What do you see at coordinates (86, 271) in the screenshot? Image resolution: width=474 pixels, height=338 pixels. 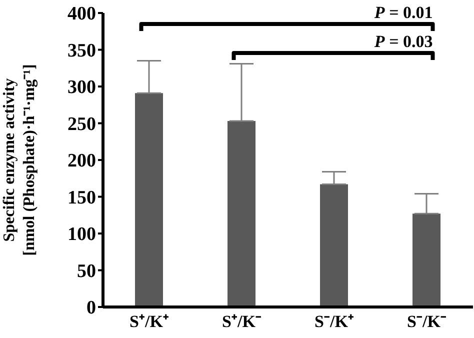 I see `y-tick-label: 50` at bounding box center [86, 271].